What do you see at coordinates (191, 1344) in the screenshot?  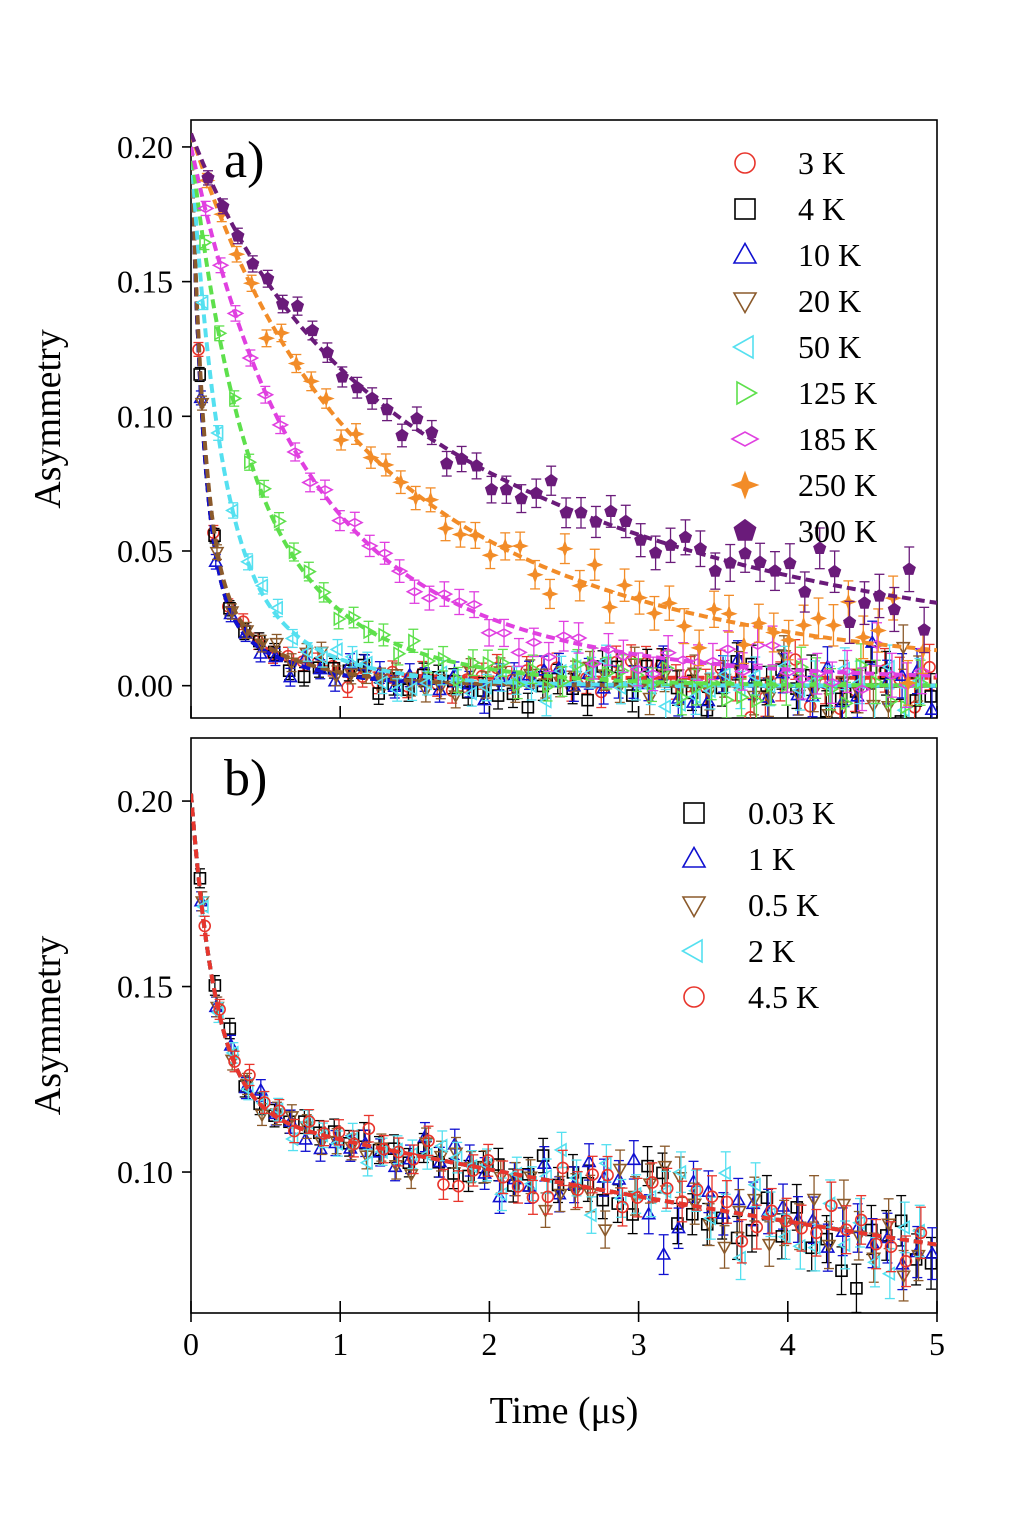 I see `x-tick-label: 0` at bounding box center [191, 1344].